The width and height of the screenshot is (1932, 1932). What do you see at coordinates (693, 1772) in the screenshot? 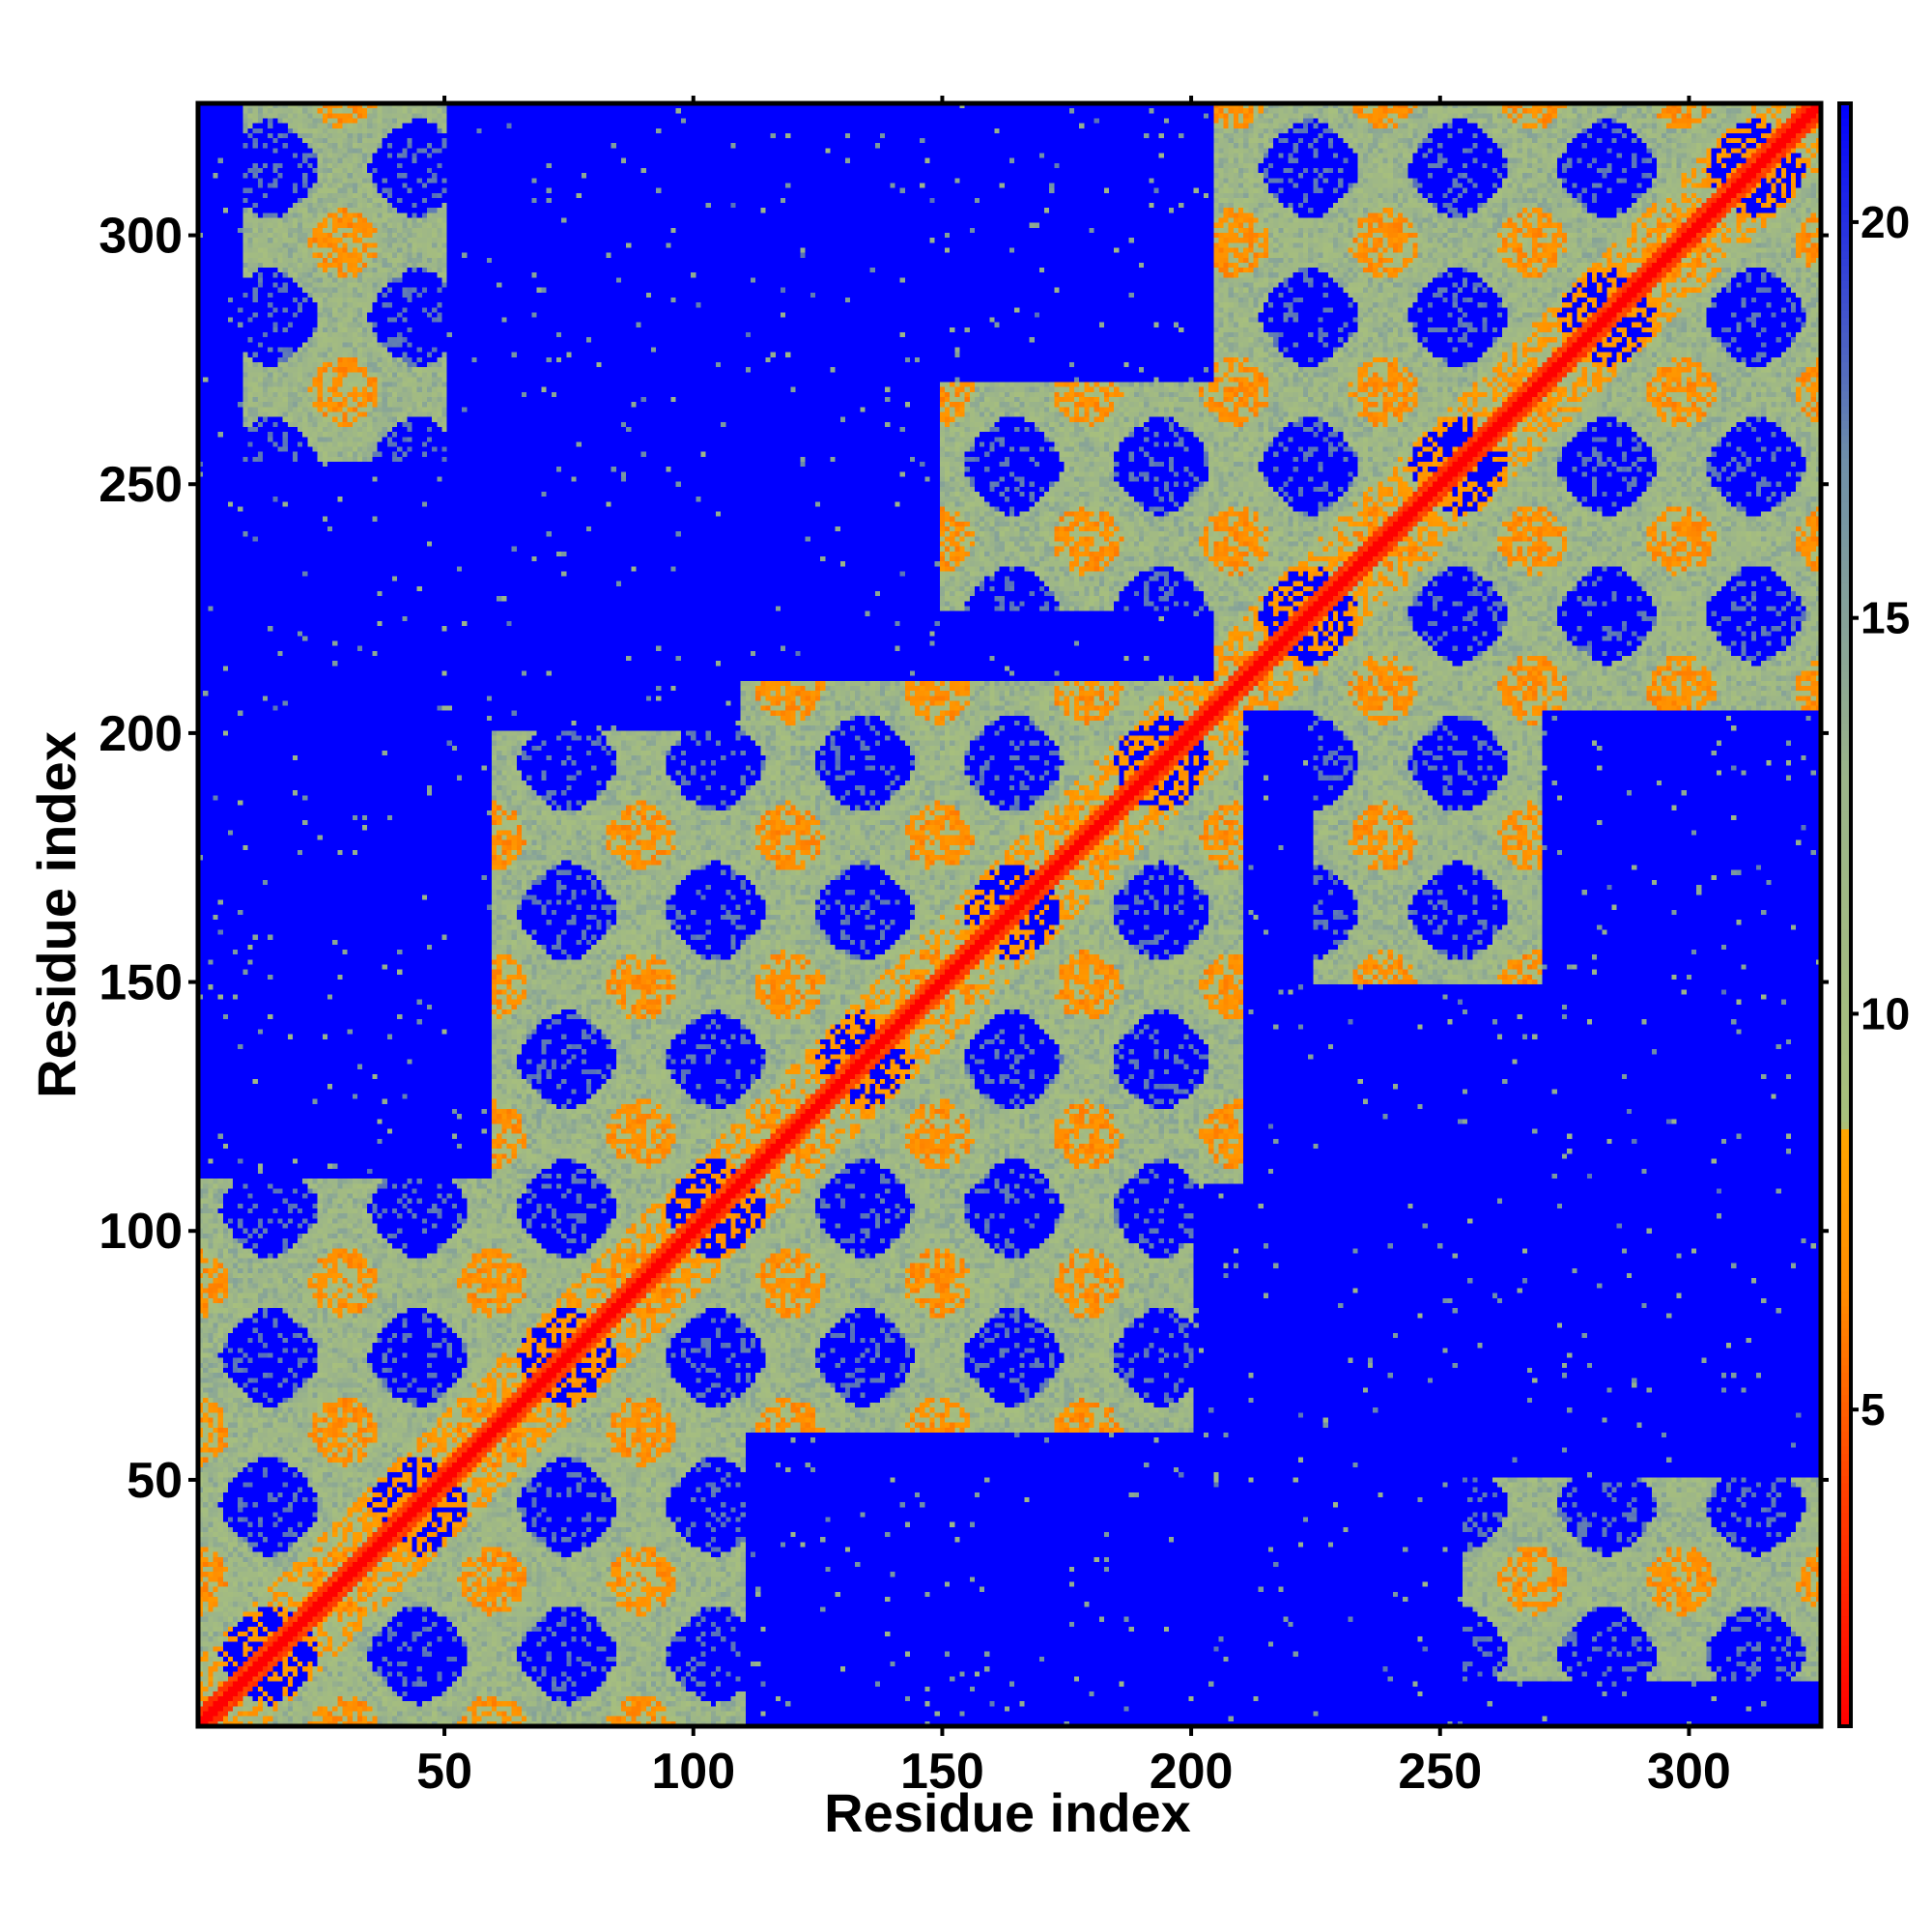
I see `x-tick-label: 100` at bounding box center [693, 1772].